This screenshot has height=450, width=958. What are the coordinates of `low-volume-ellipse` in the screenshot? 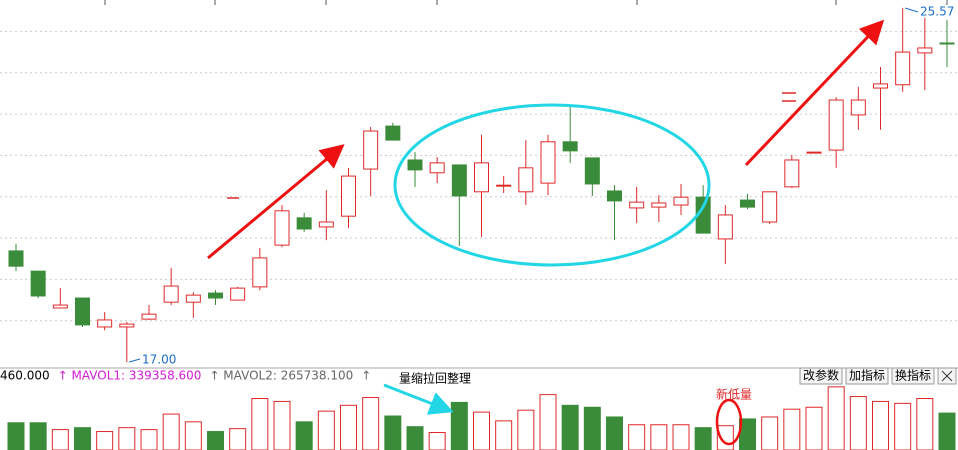 It's located at (729, 422).